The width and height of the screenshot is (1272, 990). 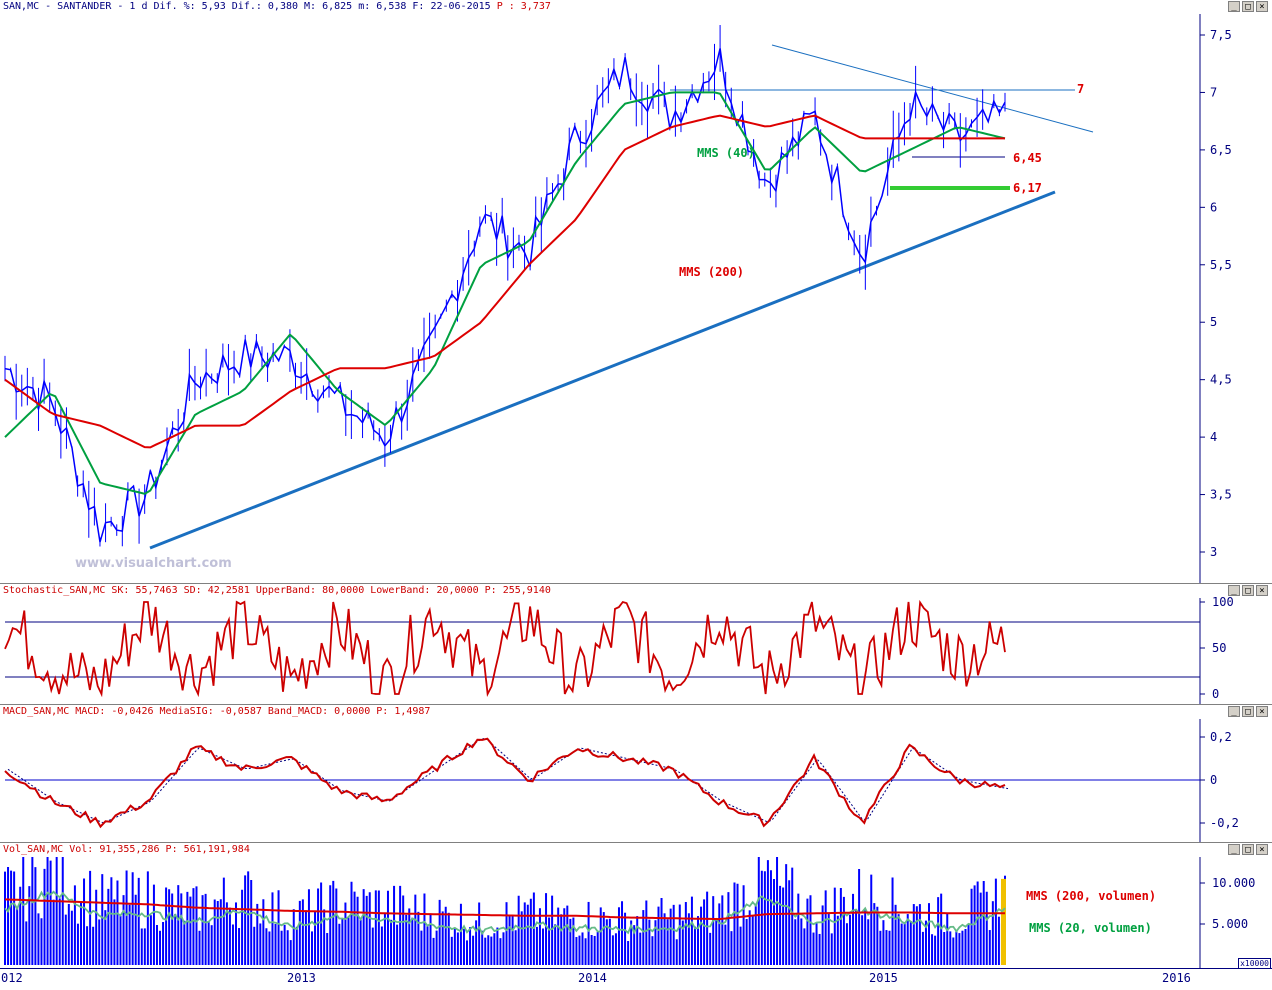 I want to click on x-tick: 2016, so click(x=1176, y=978).